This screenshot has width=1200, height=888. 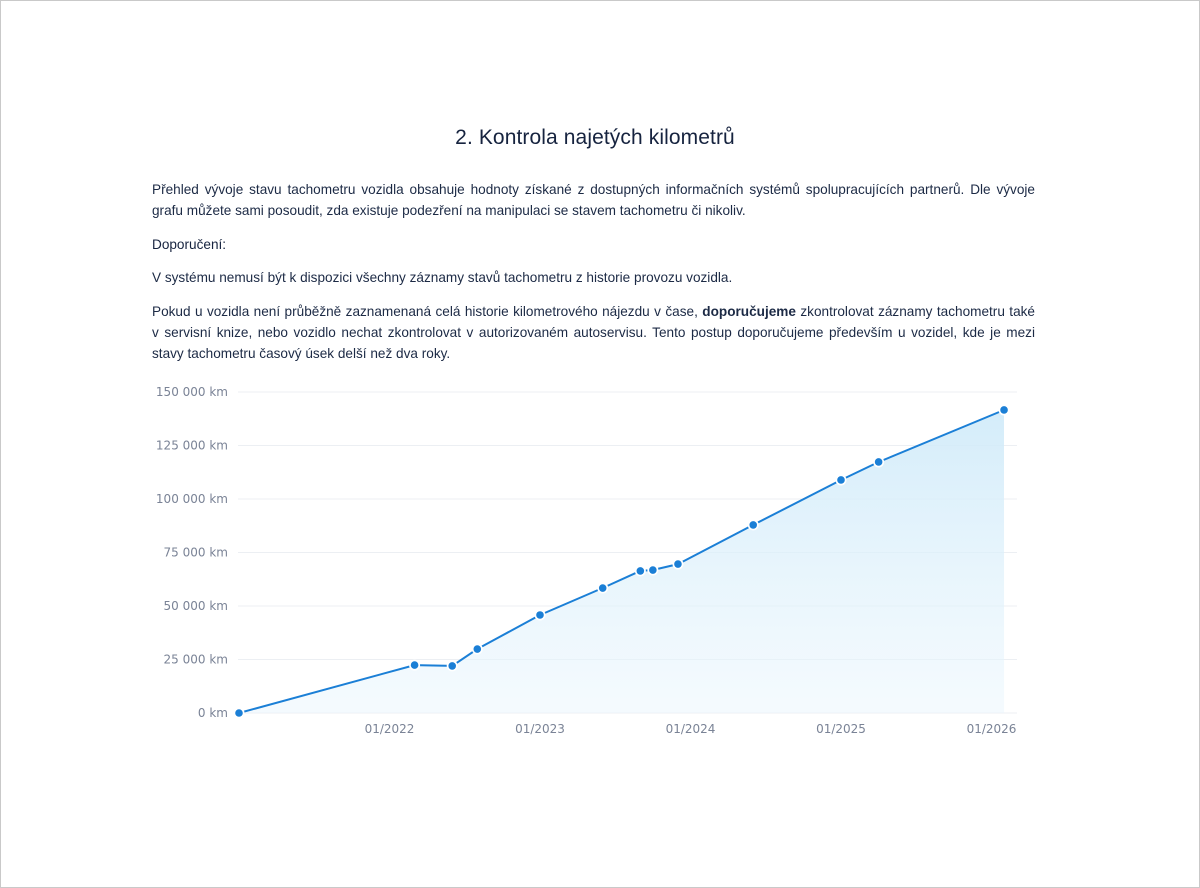 I want to click on section-title: 2. Kontrola najetých kilometrů, so click(x=595, y=137).